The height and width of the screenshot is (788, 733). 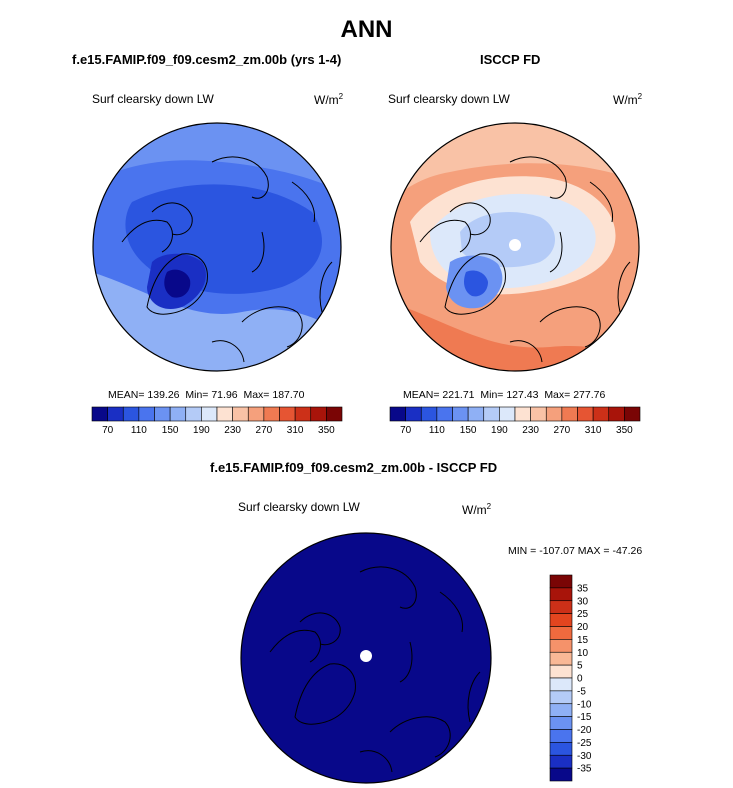 I want to click on panel-3-pole-hole, so click(x=366, y=656).